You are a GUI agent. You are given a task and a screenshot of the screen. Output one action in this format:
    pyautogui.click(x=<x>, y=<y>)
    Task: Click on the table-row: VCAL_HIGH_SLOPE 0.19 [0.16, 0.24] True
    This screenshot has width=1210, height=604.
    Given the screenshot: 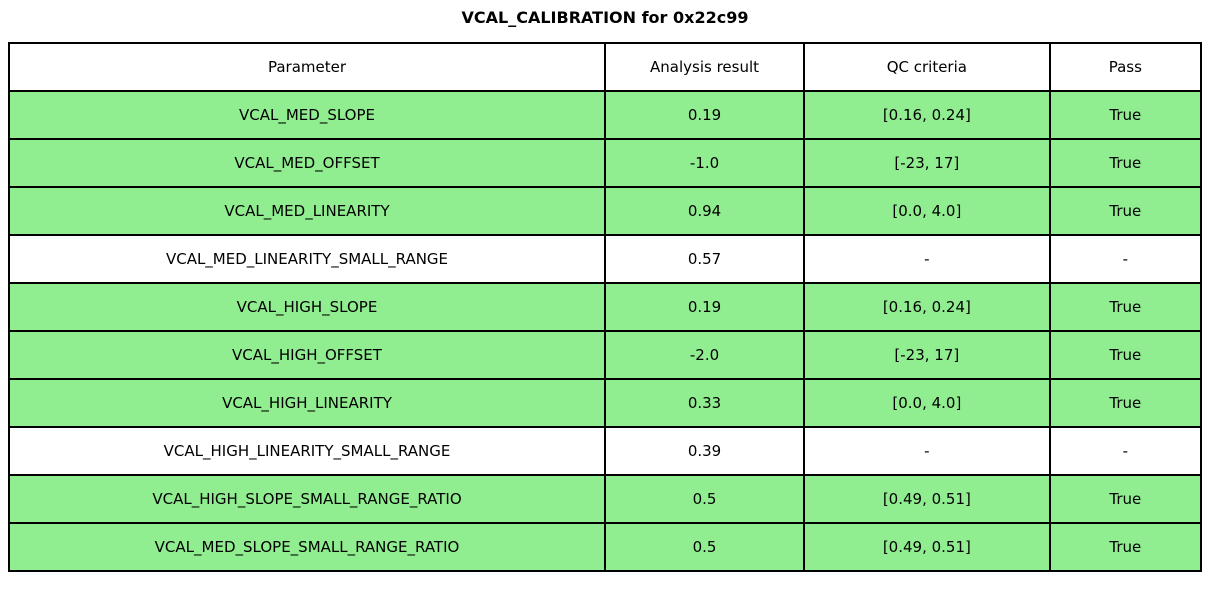 What is the action you would take?
    pyautogui.click(x=605, y=307)
    